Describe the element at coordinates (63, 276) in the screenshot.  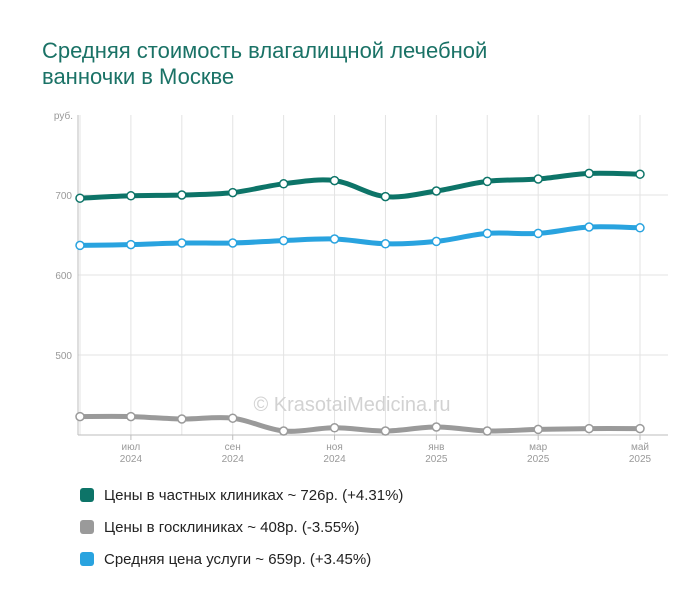
I see `y-tick-label: 600` at that location.